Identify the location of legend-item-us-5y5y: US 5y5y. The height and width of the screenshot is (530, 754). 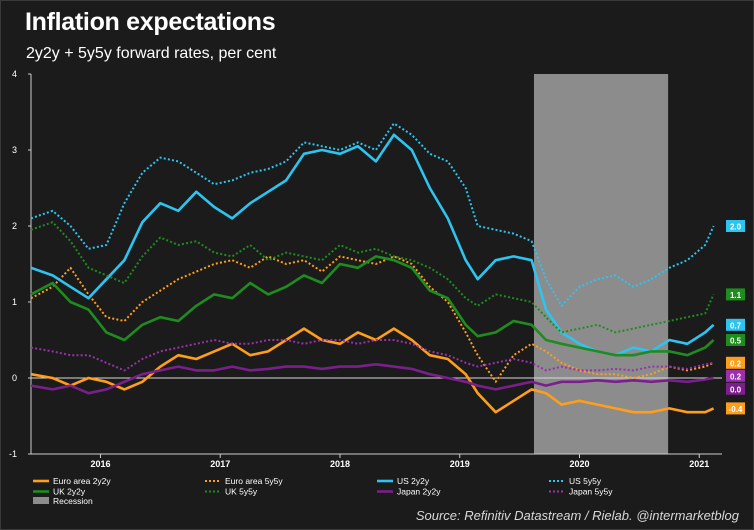
(575, 481).